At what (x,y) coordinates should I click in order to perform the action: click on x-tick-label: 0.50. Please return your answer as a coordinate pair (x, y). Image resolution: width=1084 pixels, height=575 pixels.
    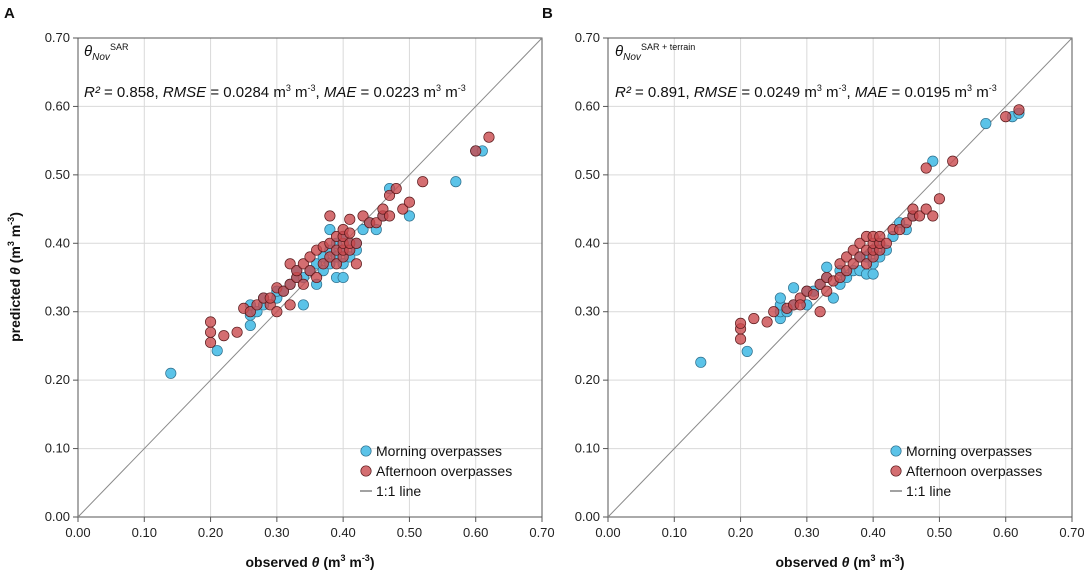
    Looking at the image, I should click on (939, 532).